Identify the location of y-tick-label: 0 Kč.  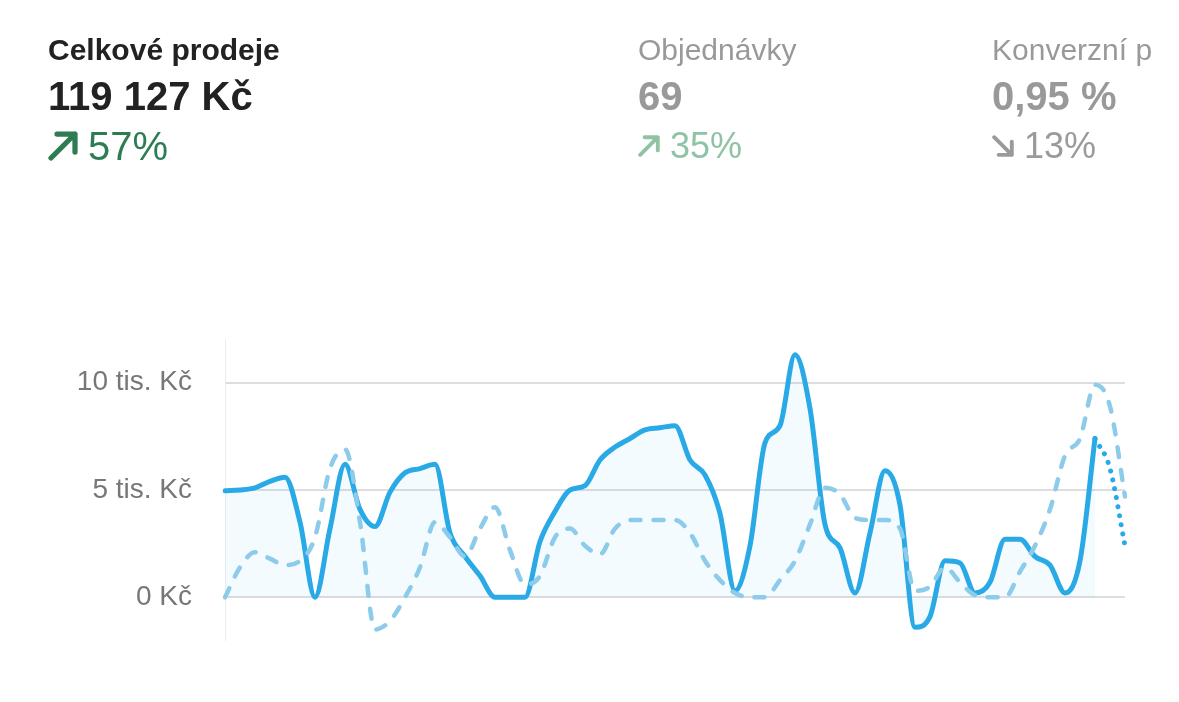
(163, 595).